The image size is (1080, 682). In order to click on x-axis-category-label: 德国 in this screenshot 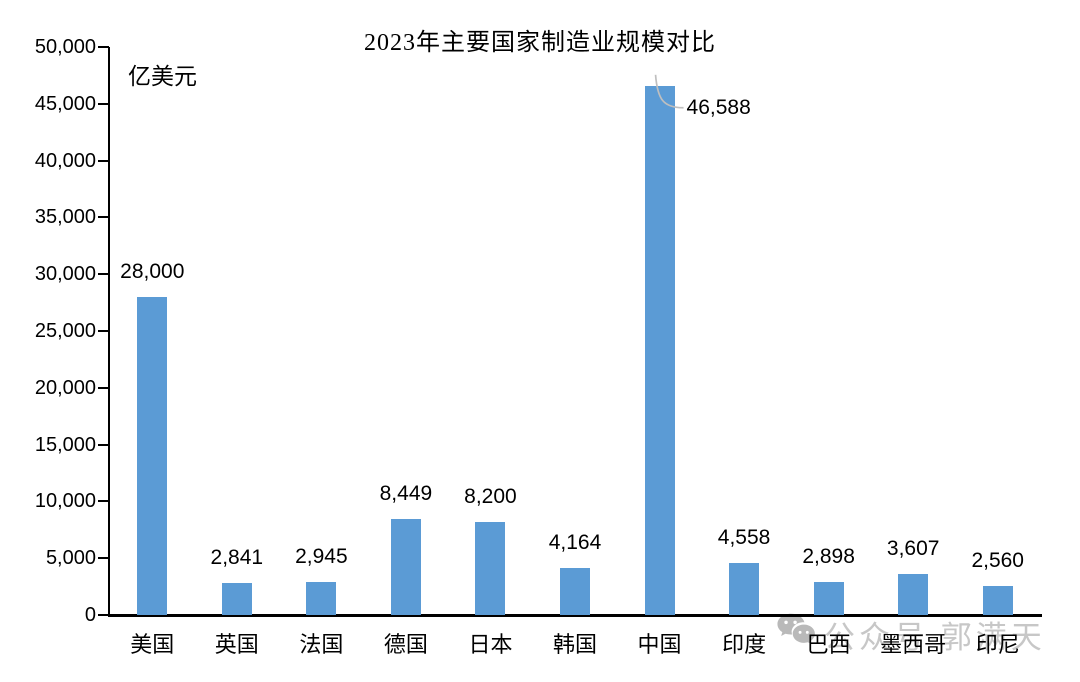, I will do `click(405, 644)`.